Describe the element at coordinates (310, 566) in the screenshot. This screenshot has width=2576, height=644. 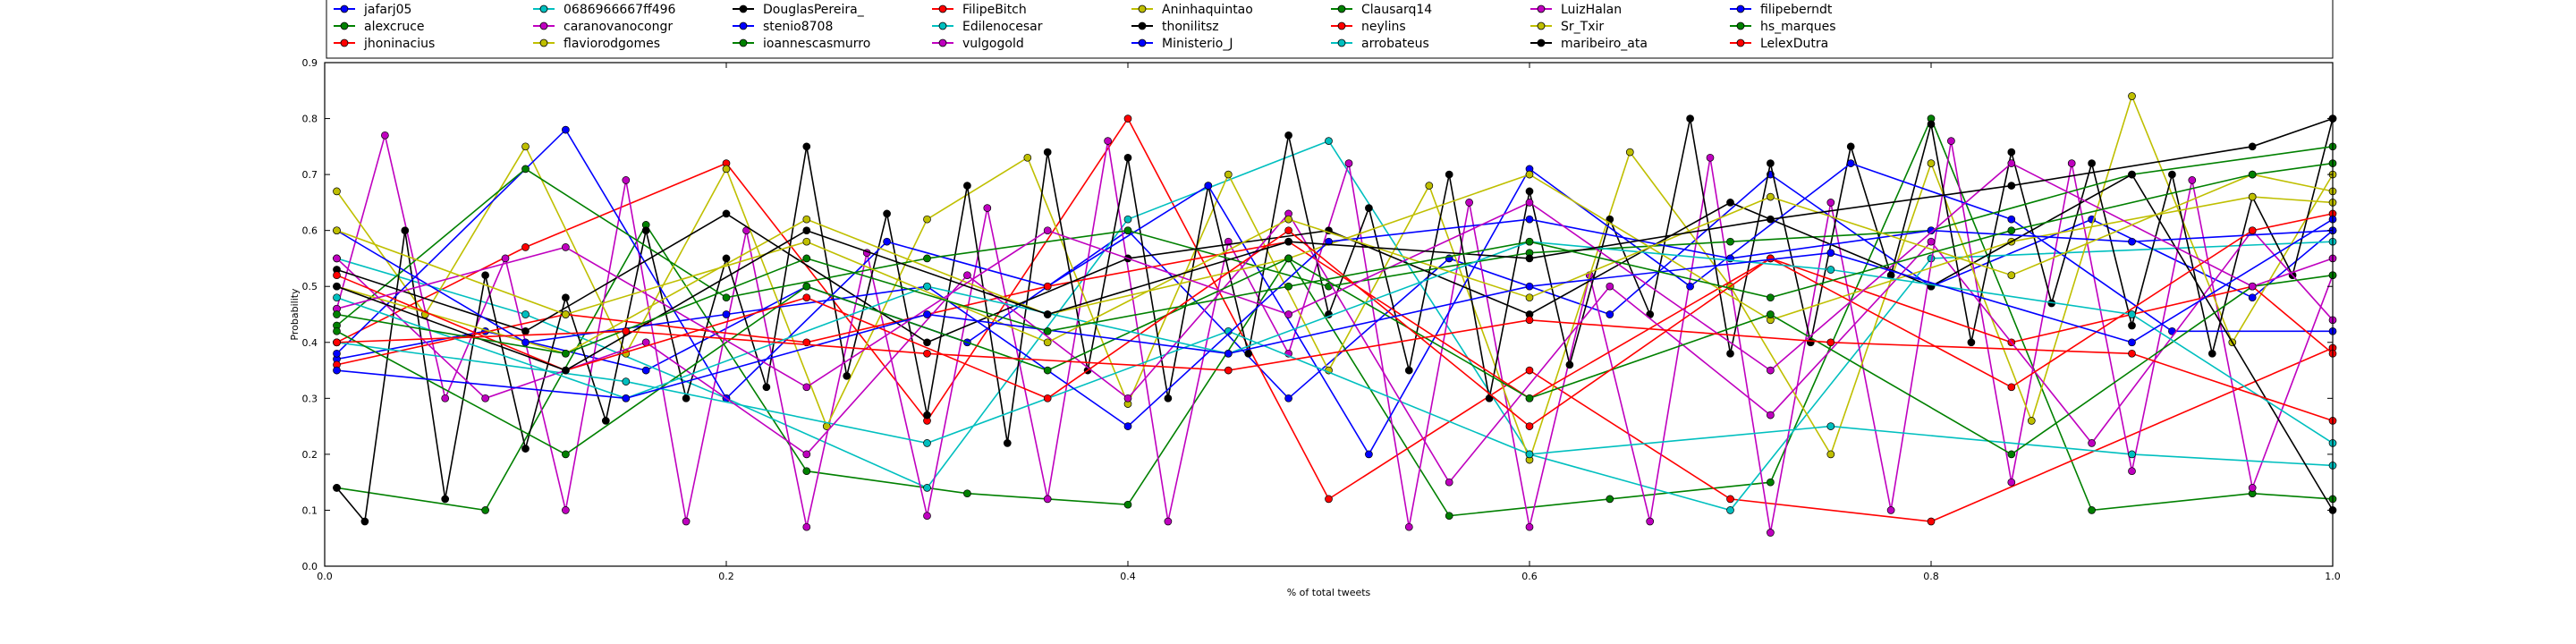
I see `y-tick-label: 0.0` at that location.